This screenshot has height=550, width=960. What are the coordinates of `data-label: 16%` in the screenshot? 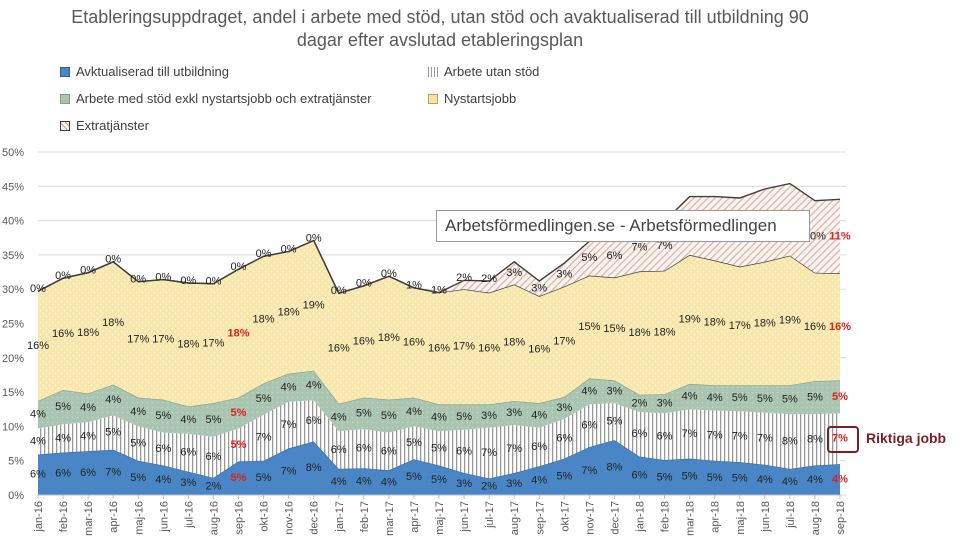 It's located at (414, 343).